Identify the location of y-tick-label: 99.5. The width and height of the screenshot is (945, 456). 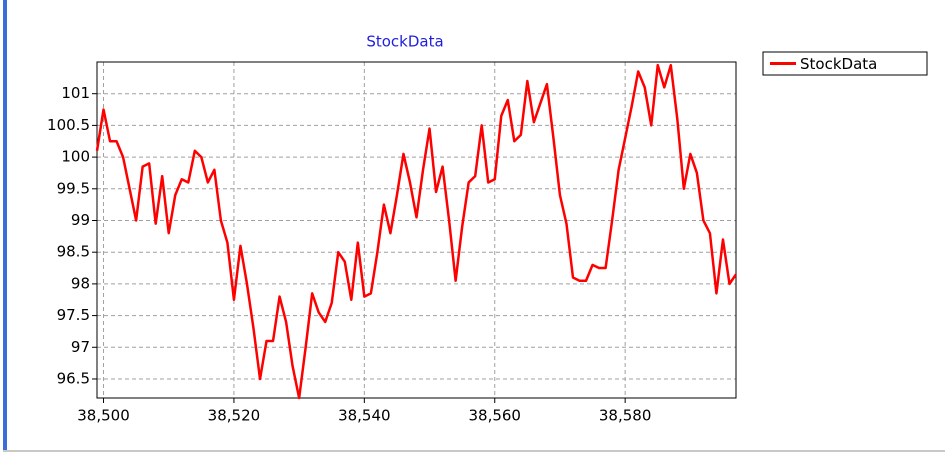
(73, 188).